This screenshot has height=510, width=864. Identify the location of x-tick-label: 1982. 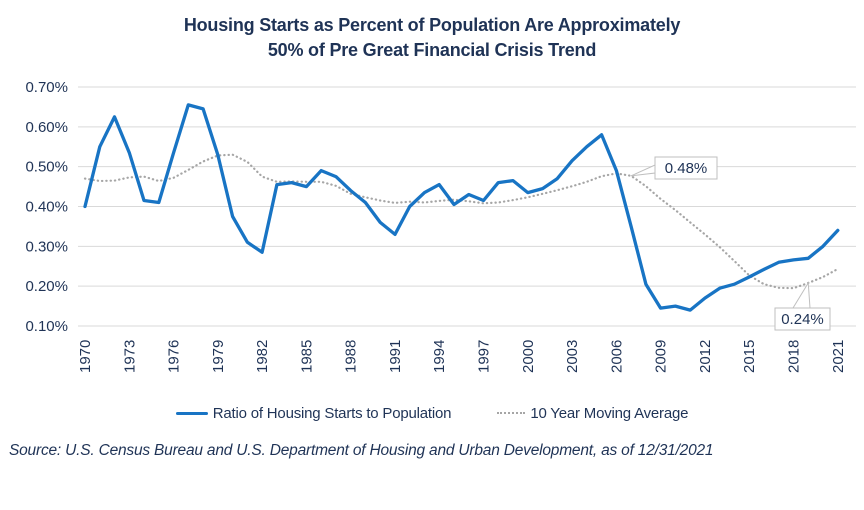
(262, 355).